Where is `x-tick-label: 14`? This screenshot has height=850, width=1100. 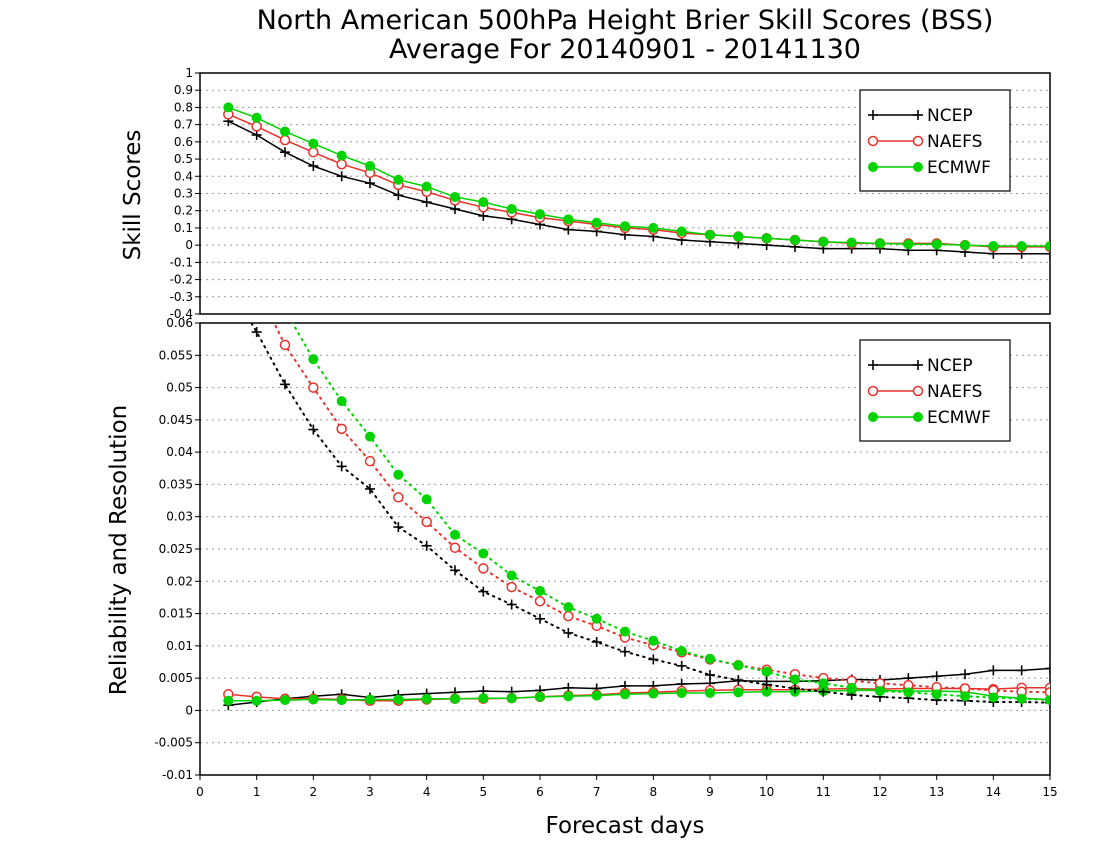
x-tick-label: 14 is located at coordinates (993, 792).